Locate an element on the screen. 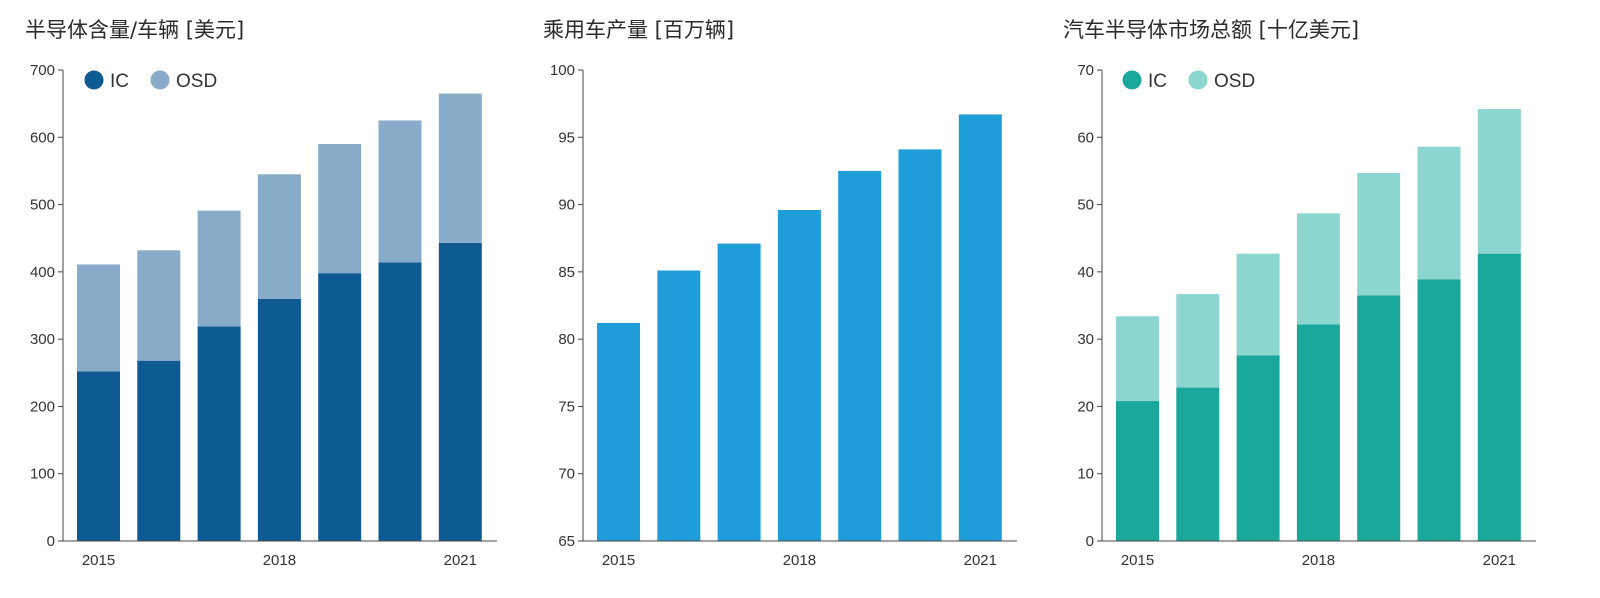  y-tick-label: 300 is located at coordinates (42, 339).